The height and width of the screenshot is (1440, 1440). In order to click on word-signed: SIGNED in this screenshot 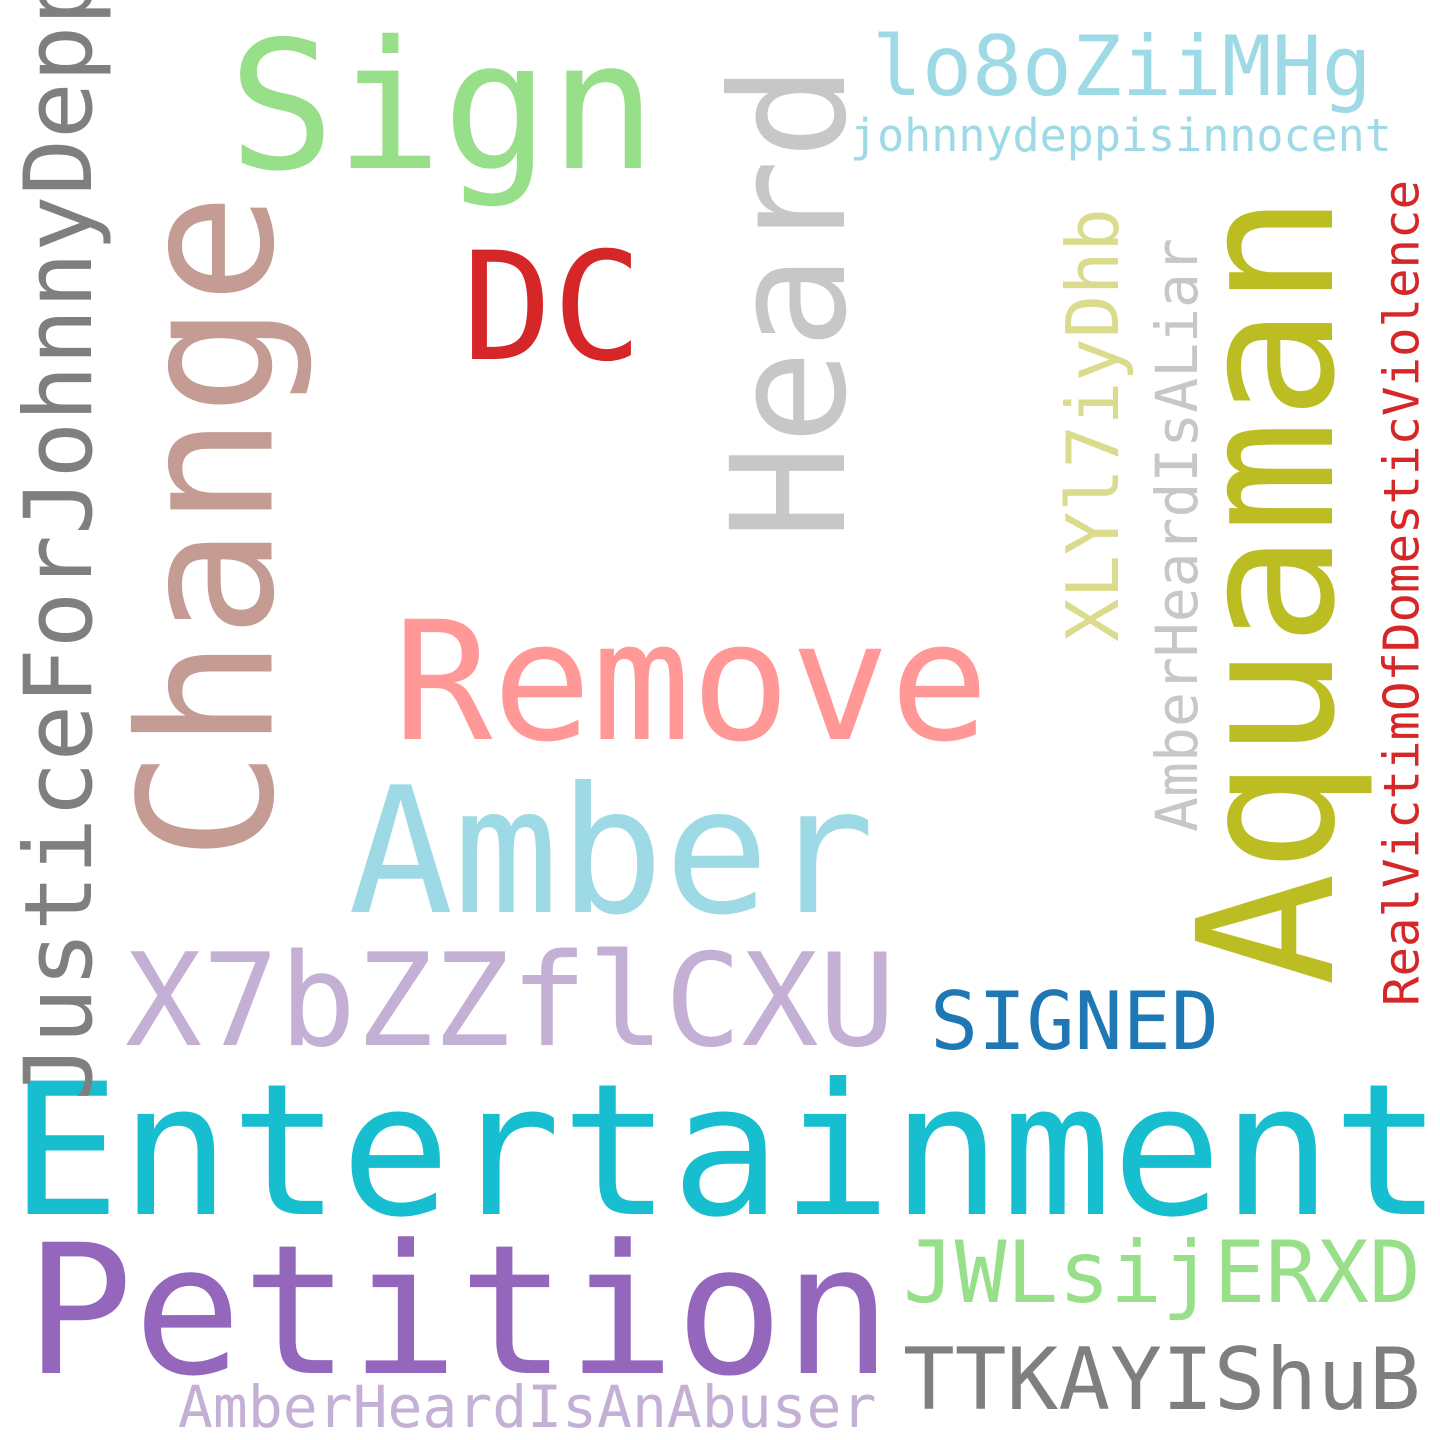, I will do `click(1074, 1021)`.